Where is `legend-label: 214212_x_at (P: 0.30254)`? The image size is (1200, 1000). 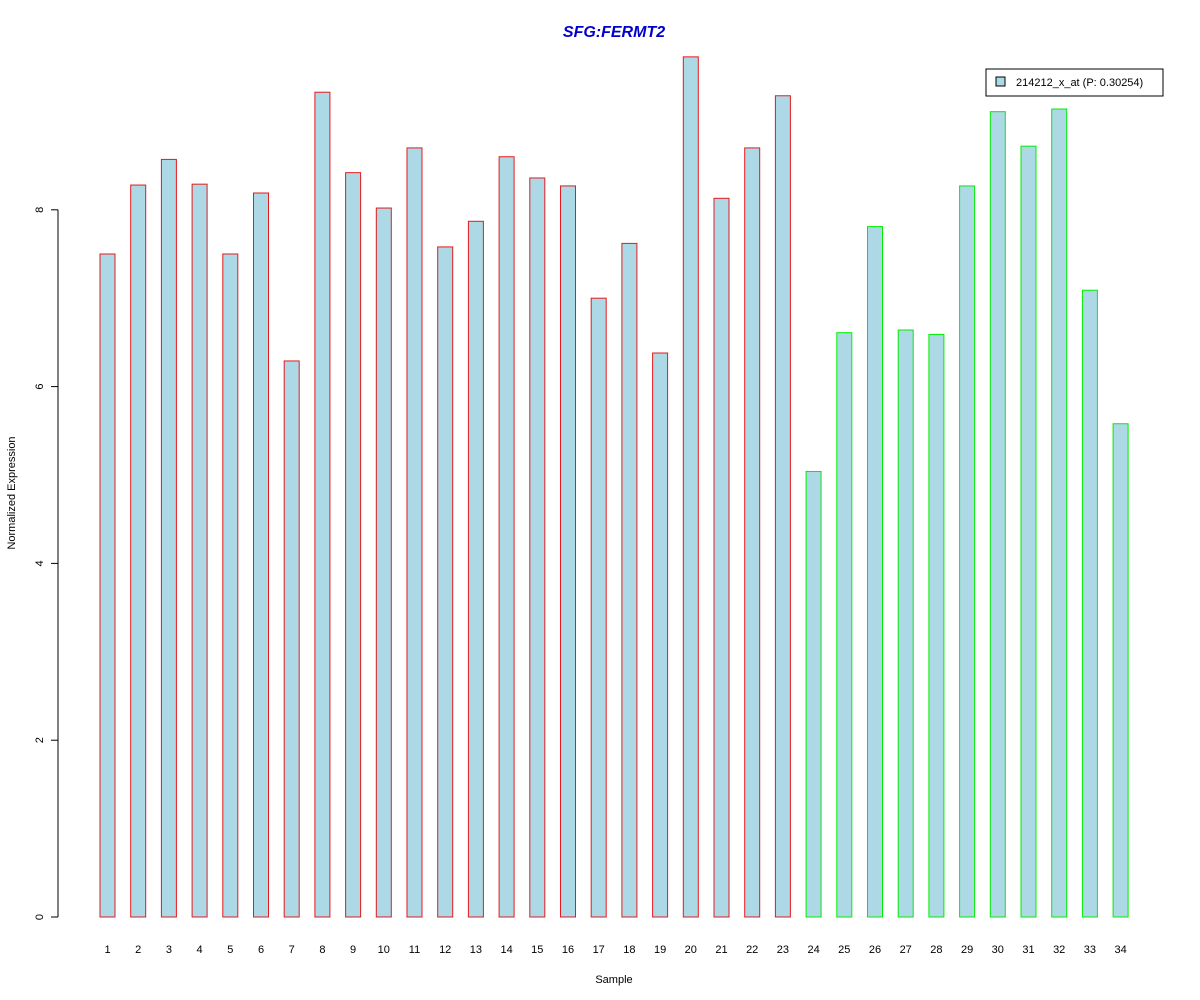 legend-label: 214212_x_at (P: 0.30254) is located at coordinates (1079, 83).